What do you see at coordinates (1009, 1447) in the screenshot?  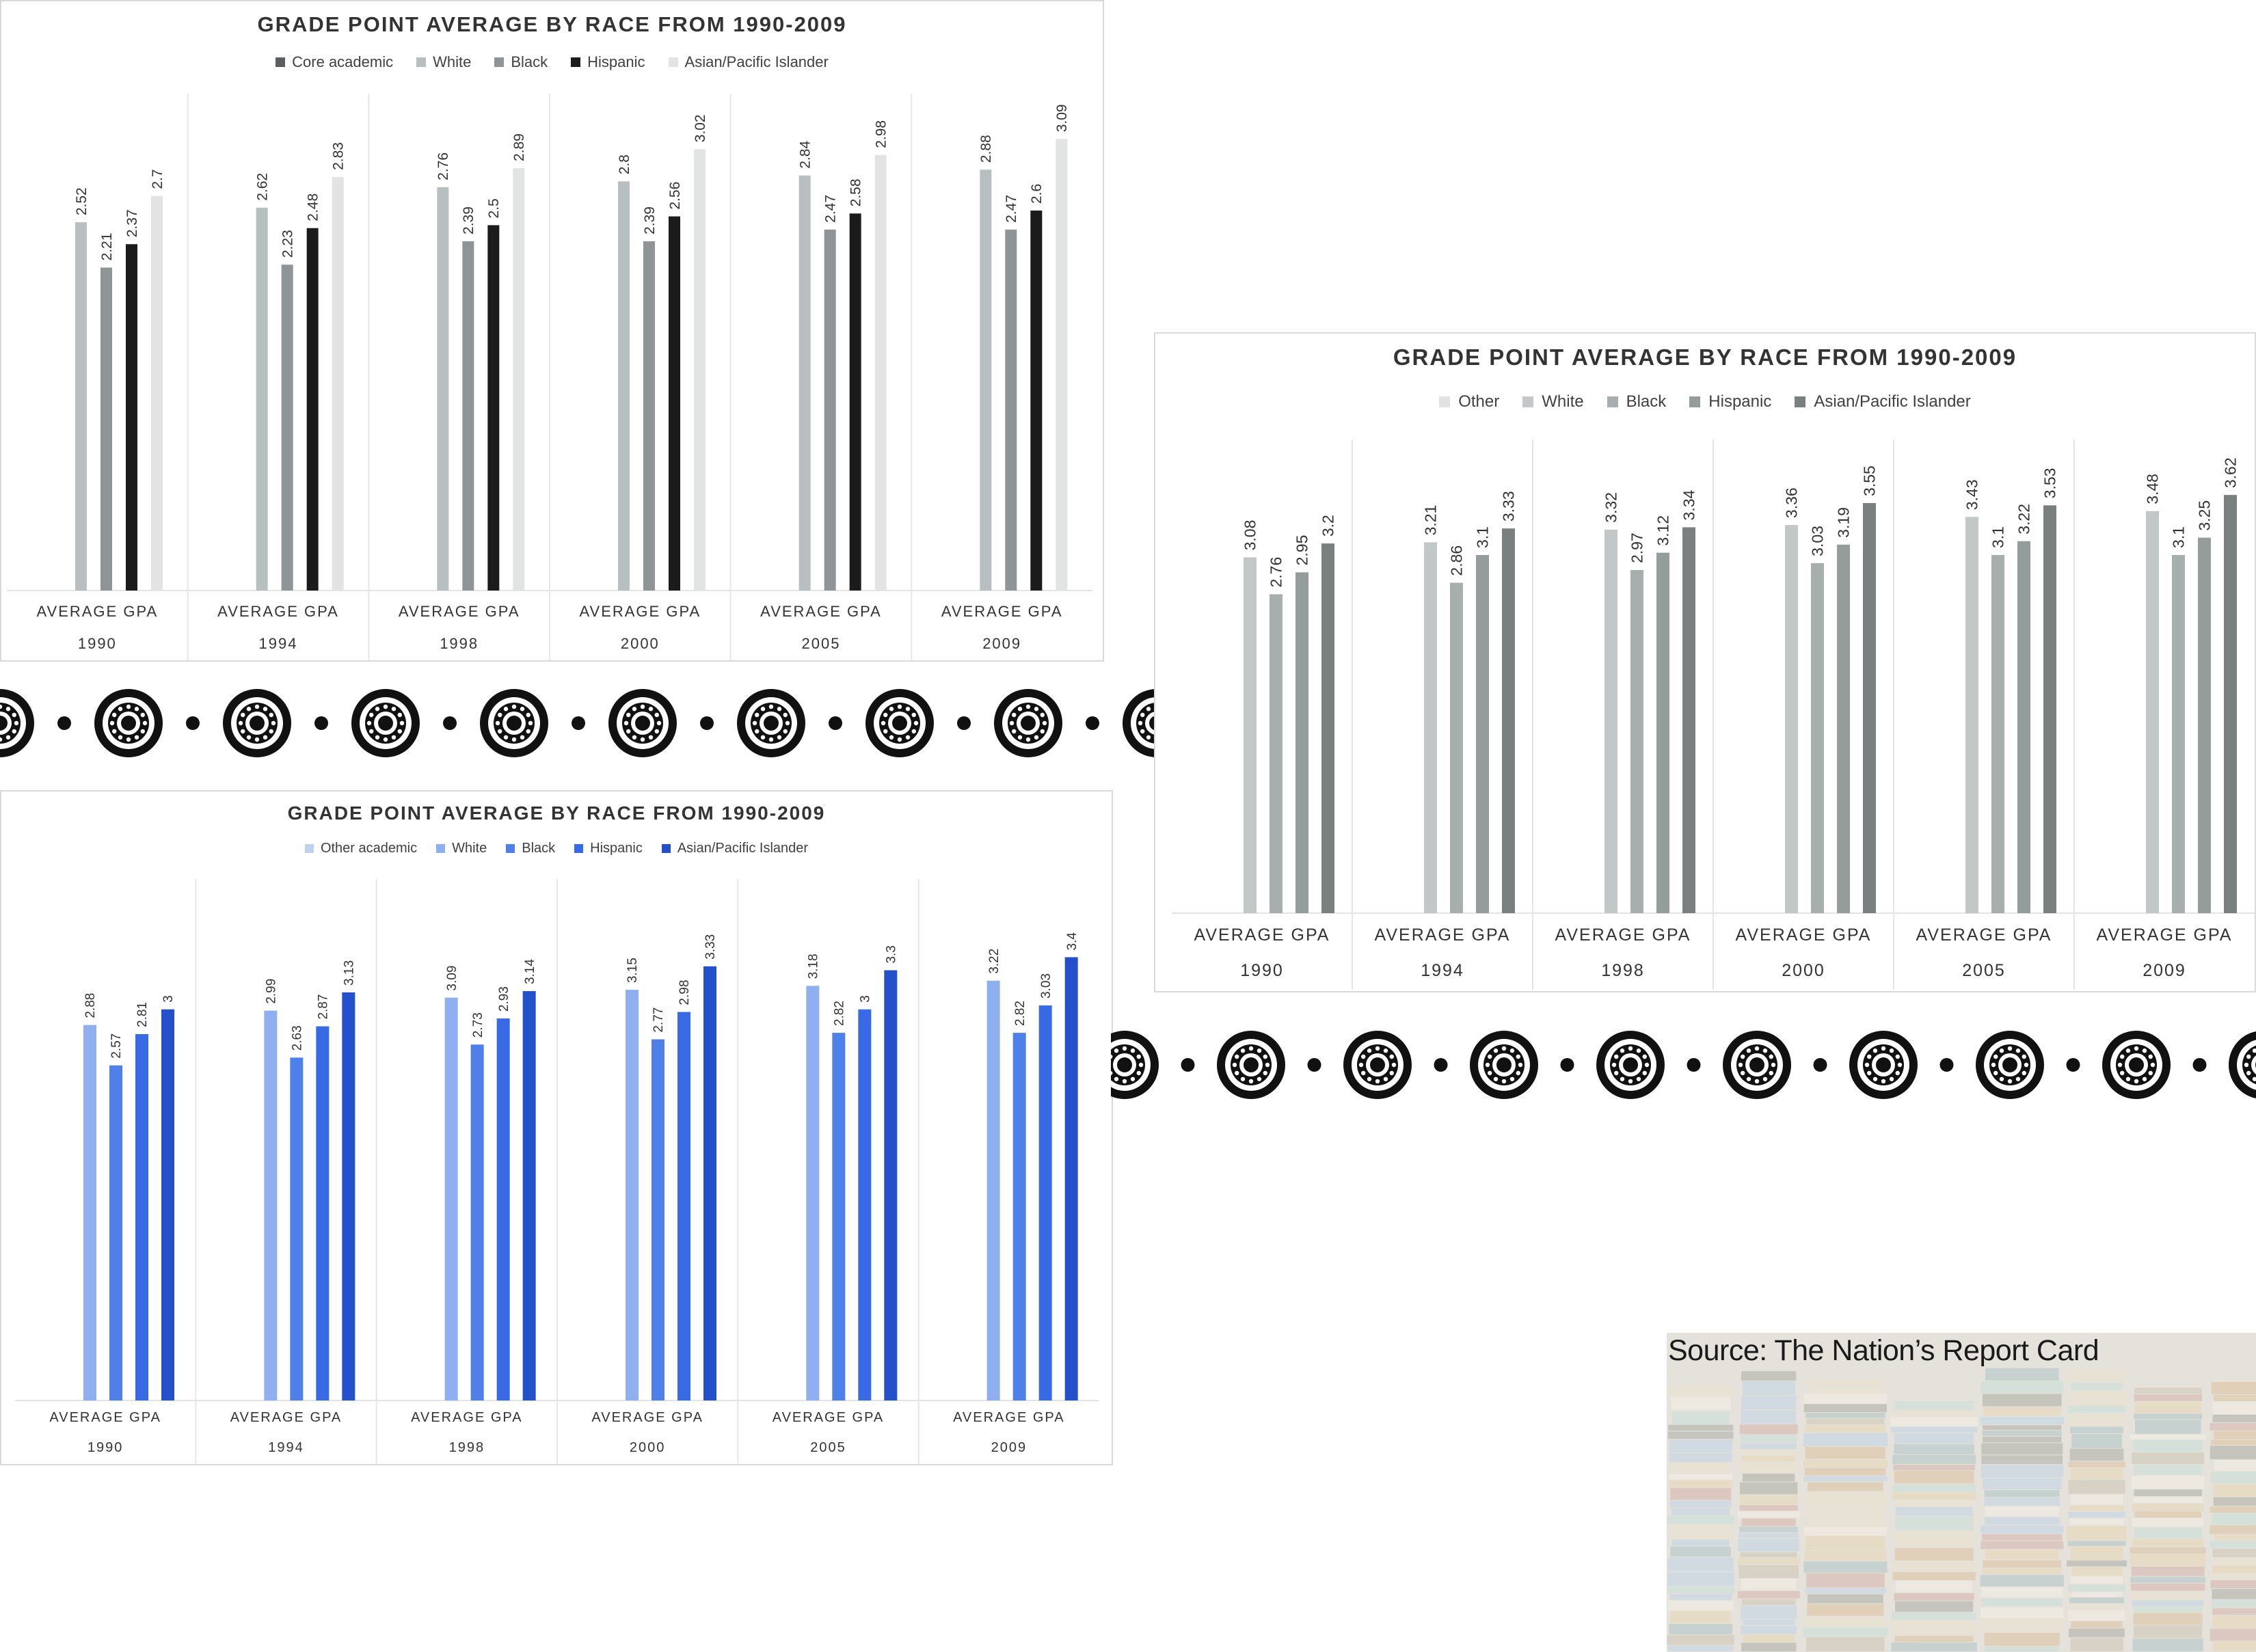 I see `category-label: 2009` at bounding box center [1009, 1447].